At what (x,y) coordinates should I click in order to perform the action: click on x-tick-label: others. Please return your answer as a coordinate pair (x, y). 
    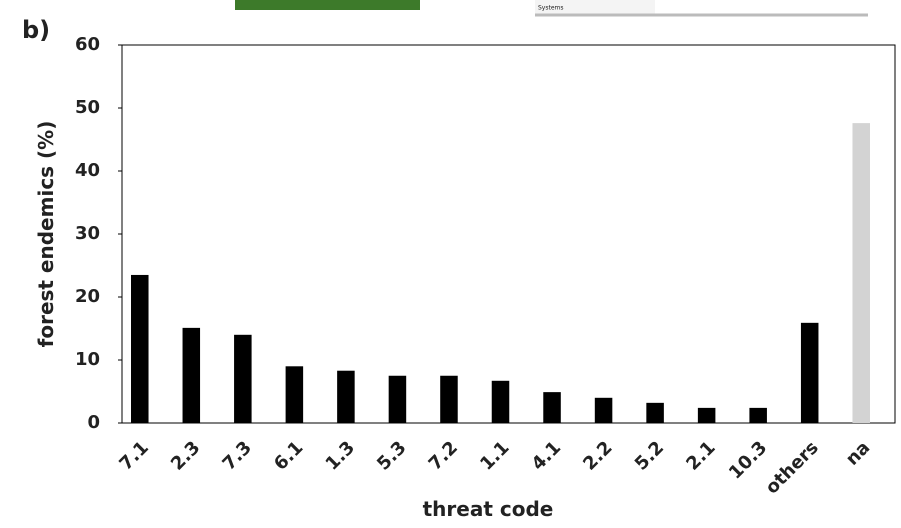
    Looking at the image, I should click on (792, 467).